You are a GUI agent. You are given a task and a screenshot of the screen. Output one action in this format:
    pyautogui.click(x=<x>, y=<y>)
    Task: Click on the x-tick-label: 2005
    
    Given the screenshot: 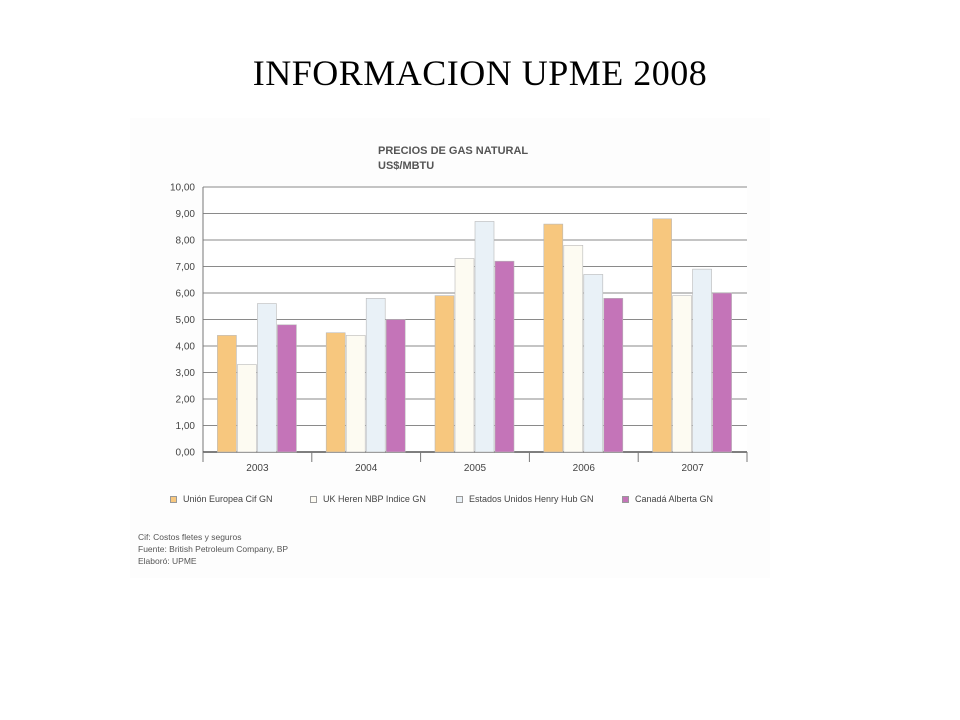 What is the action you would take?
    pyautogui.click(x=475, y=468)
    